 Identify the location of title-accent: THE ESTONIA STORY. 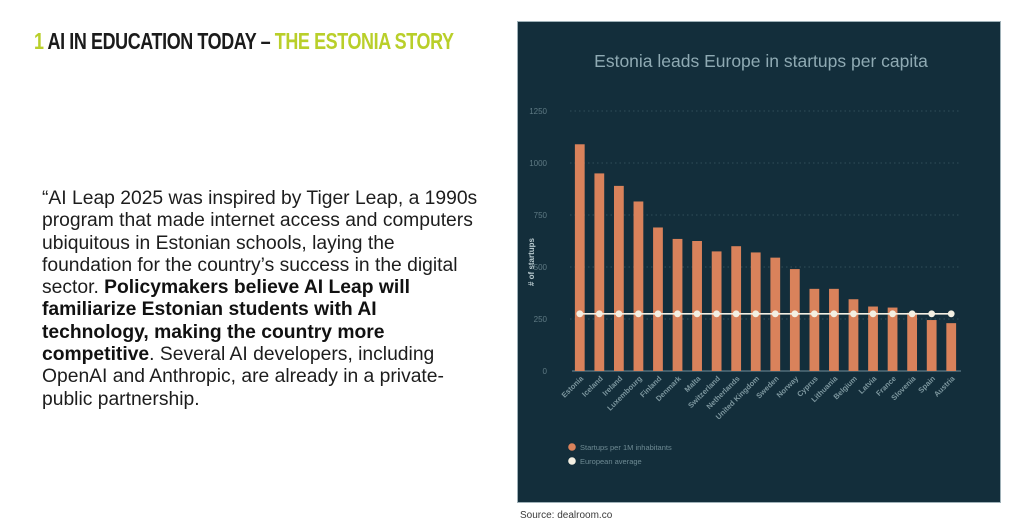
(364, 41).